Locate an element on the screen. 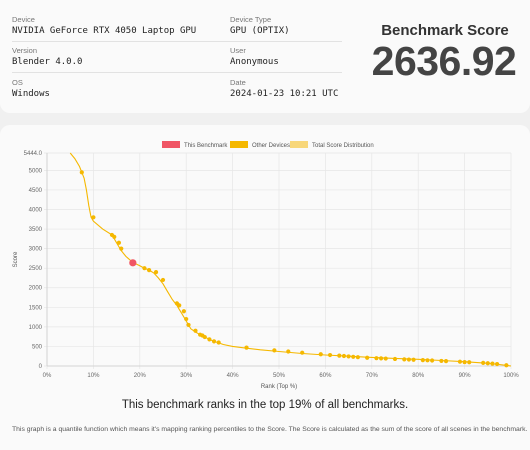 This screenshot has width=530, height=450. x-tick-label: 0% is located at coordinates (47, 376).